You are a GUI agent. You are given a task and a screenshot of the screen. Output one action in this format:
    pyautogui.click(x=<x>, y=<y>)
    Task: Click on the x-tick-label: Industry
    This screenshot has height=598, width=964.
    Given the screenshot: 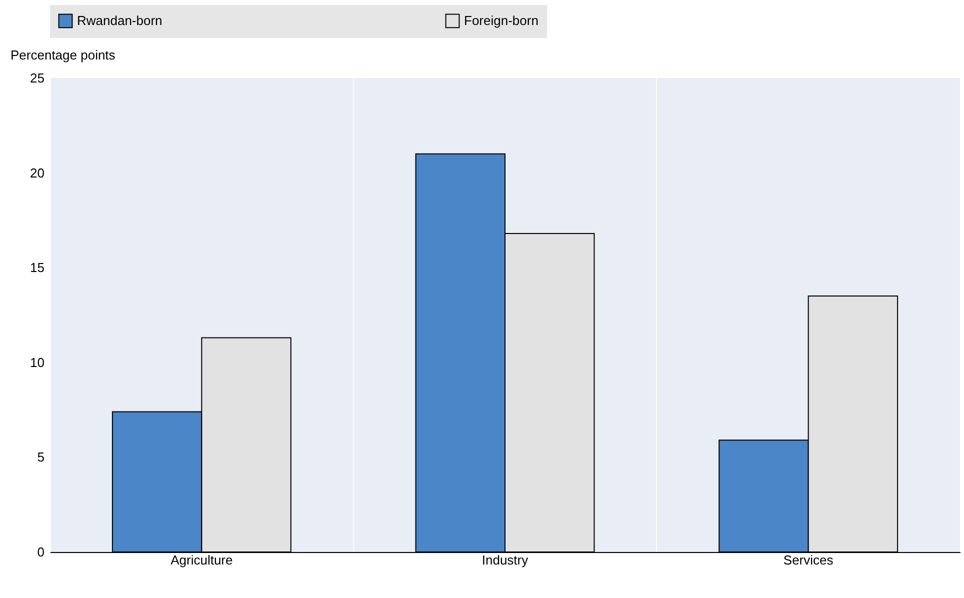 What is the action you would take?
    pyautogui.click(x=505, y=560)
    